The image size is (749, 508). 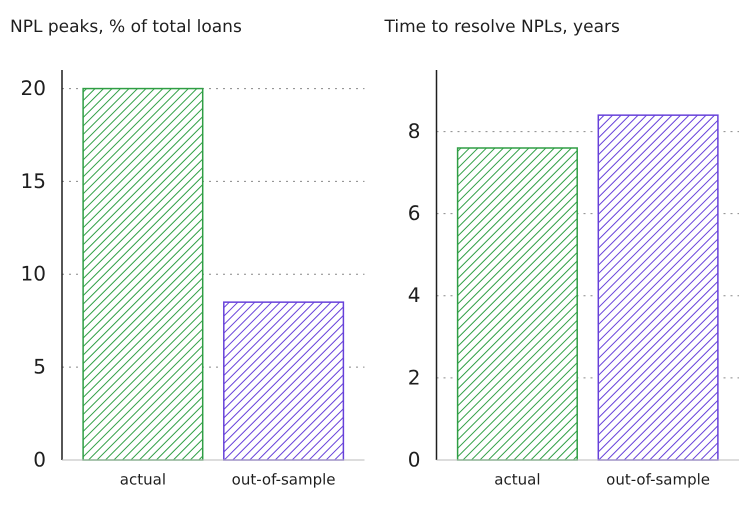 What do you see at coordinates (414, 377) in the screenshot?
I see `y-tick-label: 2` at bounding box center [414, 377].